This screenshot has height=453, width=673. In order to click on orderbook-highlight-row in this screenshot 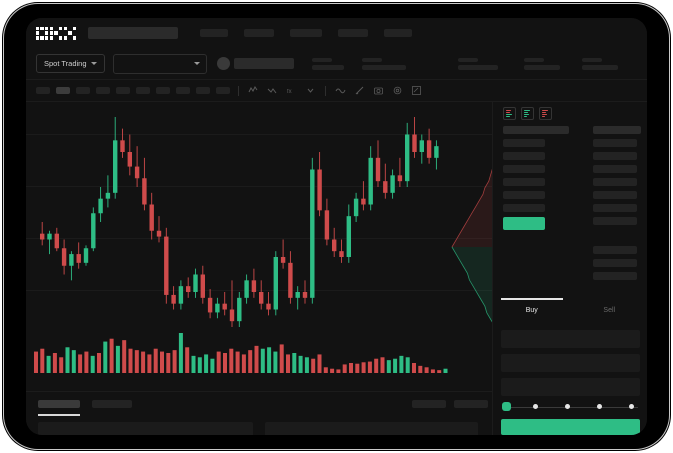, I will do `click(524, 223)`.